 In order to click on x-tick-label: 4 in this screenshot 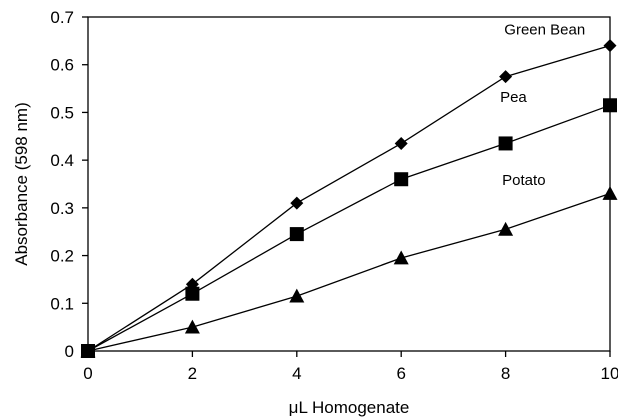, I will do `click(296, 373)`.